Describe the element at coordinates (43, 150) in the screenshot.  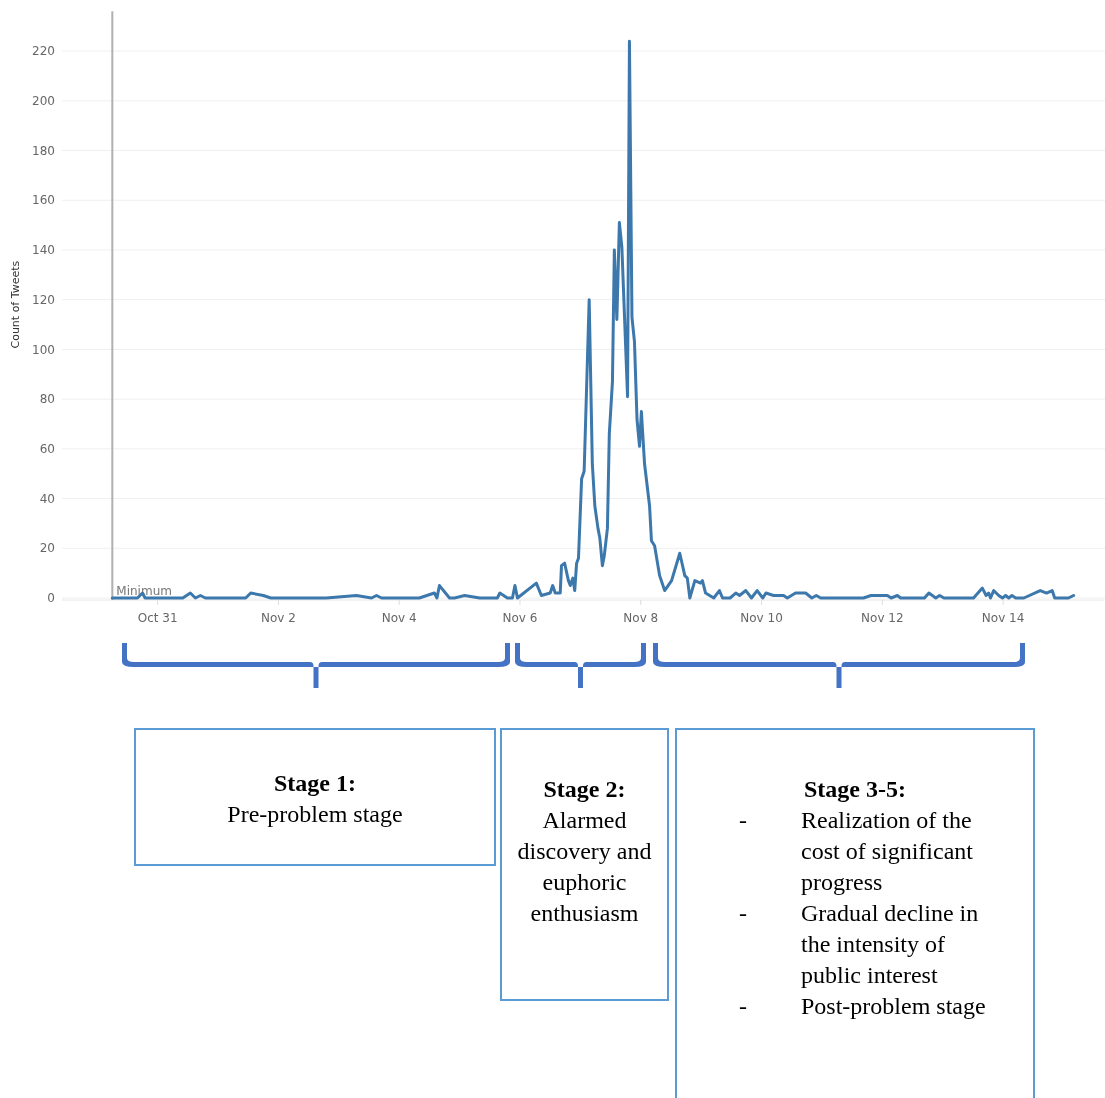
I see `y-tick-label: 180` at that location.